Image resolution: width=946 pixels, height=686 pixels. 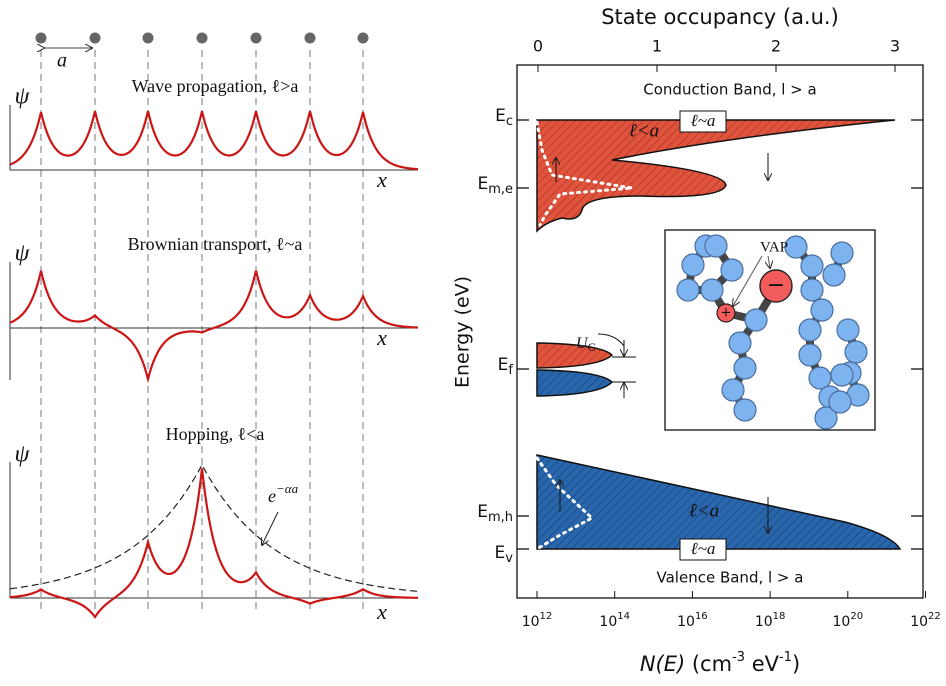 What do you see at coordinates (895, 46) in the screenshot?
I see `top-tick-label: 3` at bounding box center [895, 46].